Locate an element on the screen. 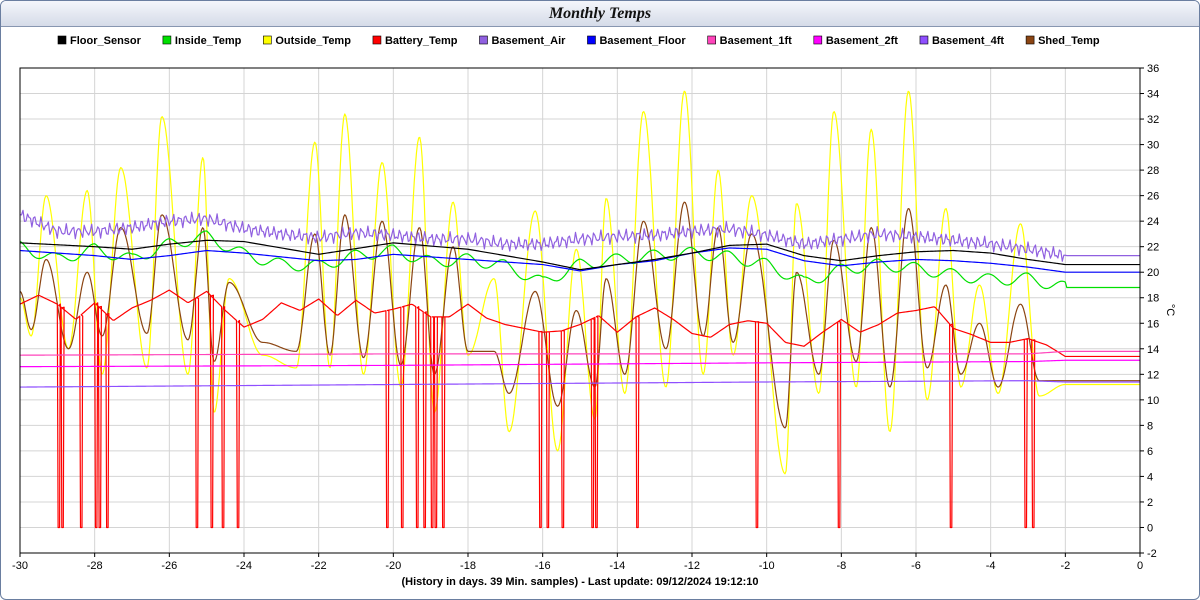  y-tick-label: 12 is located at coordinates (1153, 375).